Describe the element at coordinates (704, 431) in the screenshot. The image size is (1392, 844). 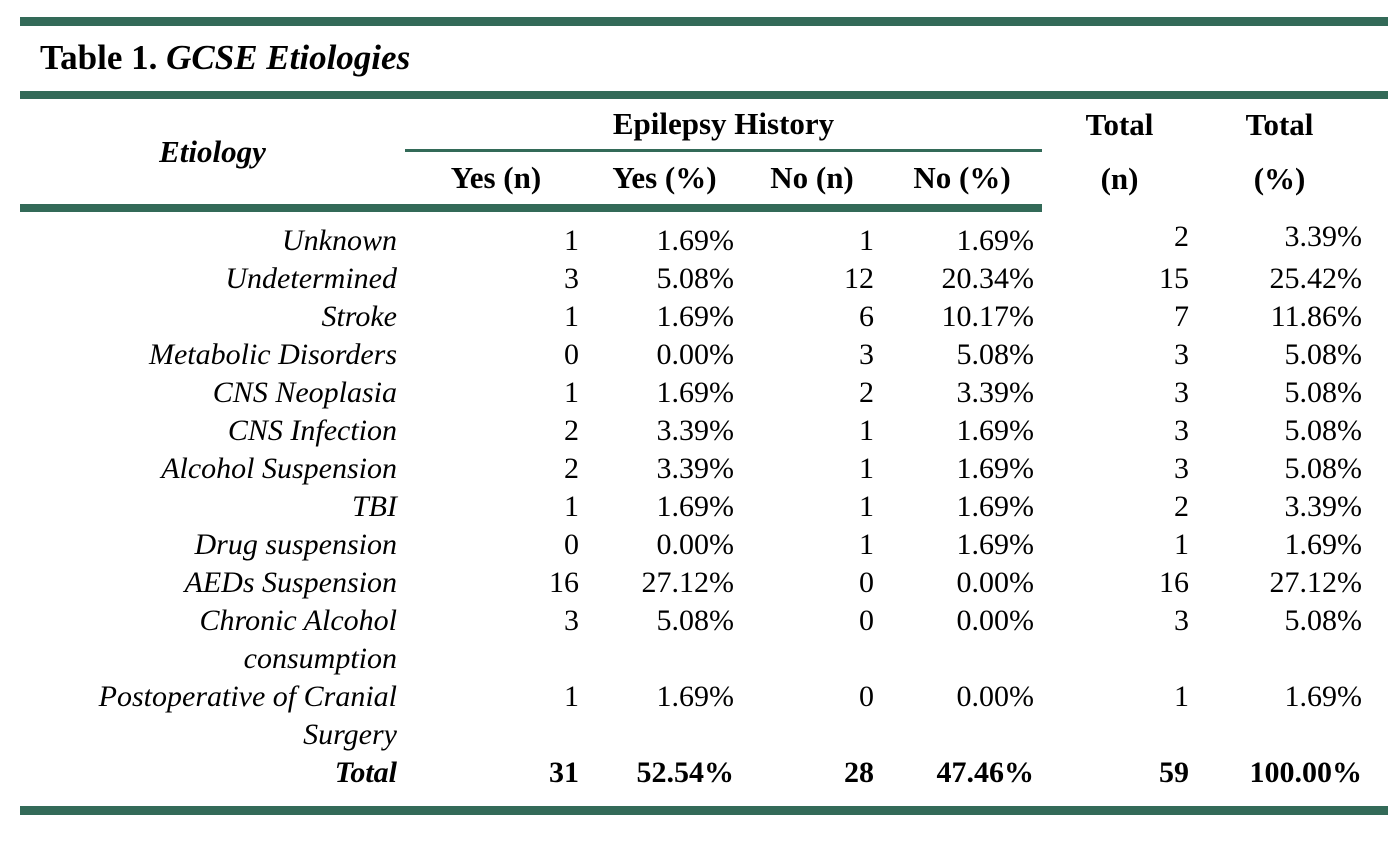
I see `table-row: CNS Infection 2 3.39% 1 1.69% 3 5.08%` at that location.